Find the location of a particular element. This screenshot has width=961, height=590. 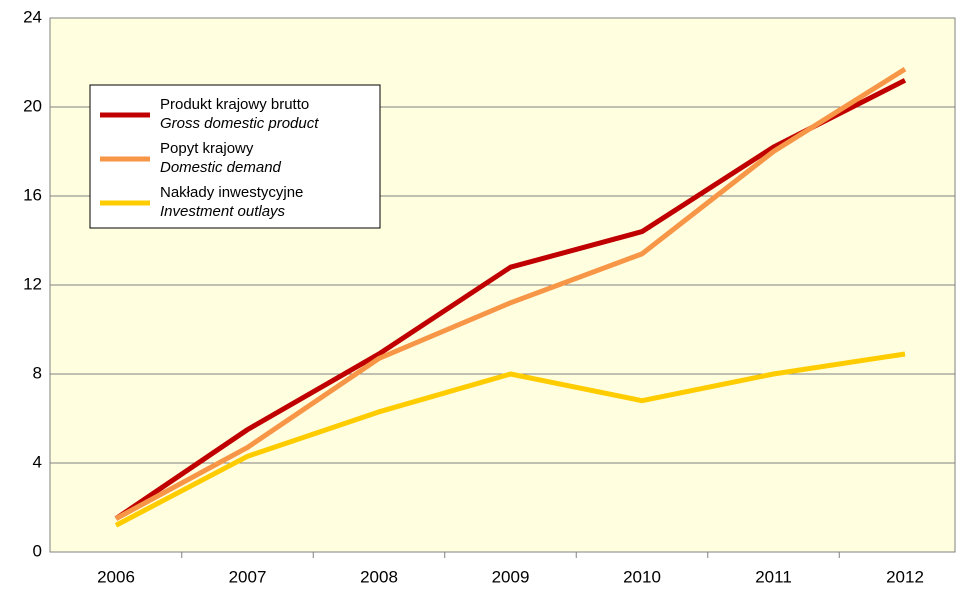

x-tick-label: 2011 is located at coordinates (773, 576).